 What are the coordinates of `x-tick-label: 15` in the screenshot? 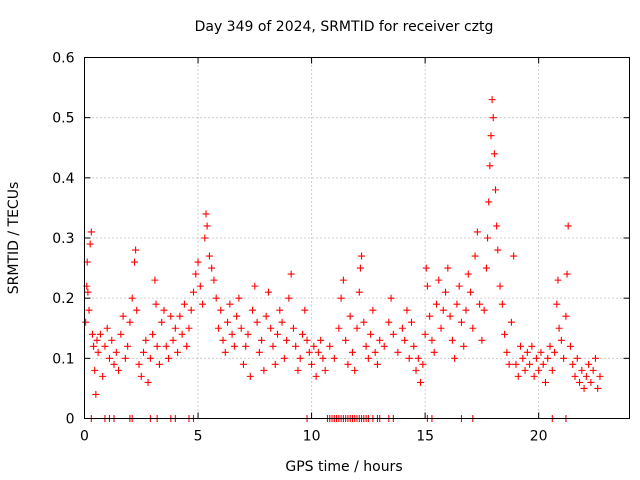 It's located at (425, 437).